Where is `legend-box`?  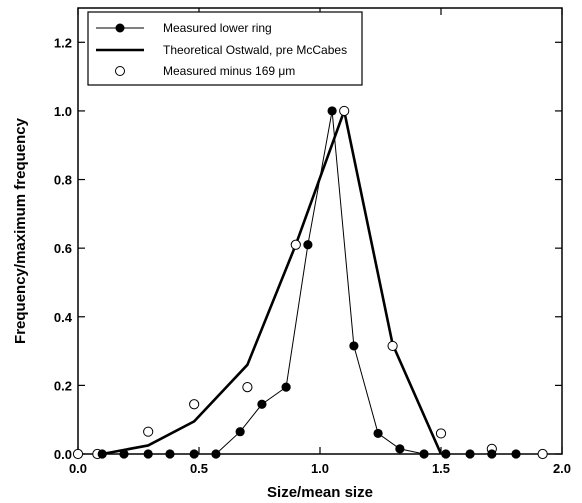
legend-box is located at coordinates (225, 48).